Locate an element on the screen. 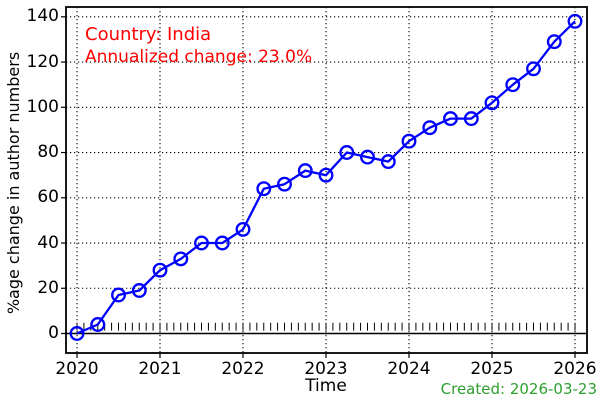  y-tick-label: 80 is located at coordinates (48, 152).